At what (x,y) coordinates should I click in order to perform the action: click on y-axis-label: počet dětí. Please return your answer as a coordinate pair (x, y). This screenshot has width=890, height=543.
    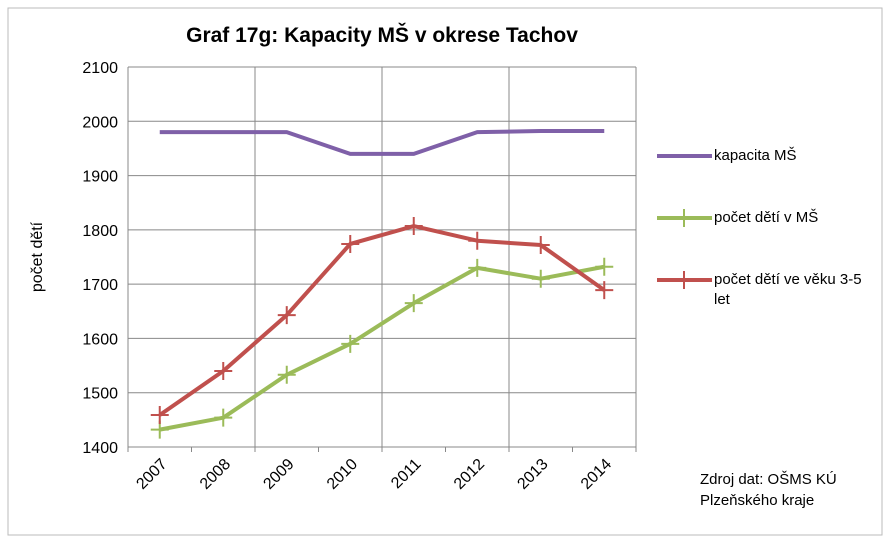
    Looking at the image, I should click on (37, 256).